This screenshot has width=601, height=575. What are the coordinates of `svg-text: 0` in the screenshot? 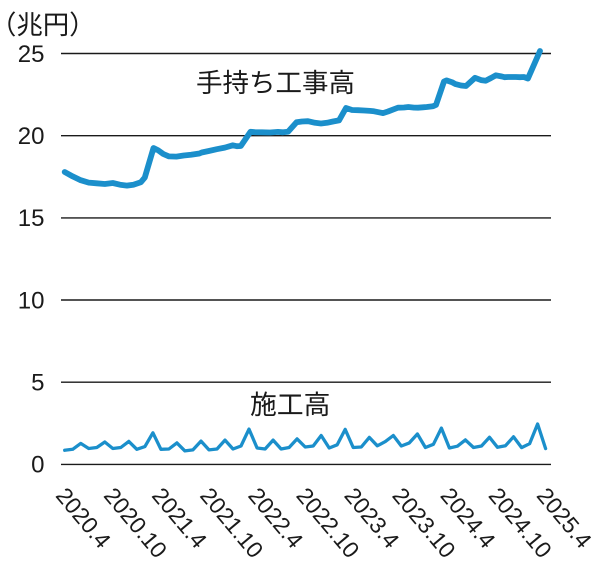 It's located at (37, 465).